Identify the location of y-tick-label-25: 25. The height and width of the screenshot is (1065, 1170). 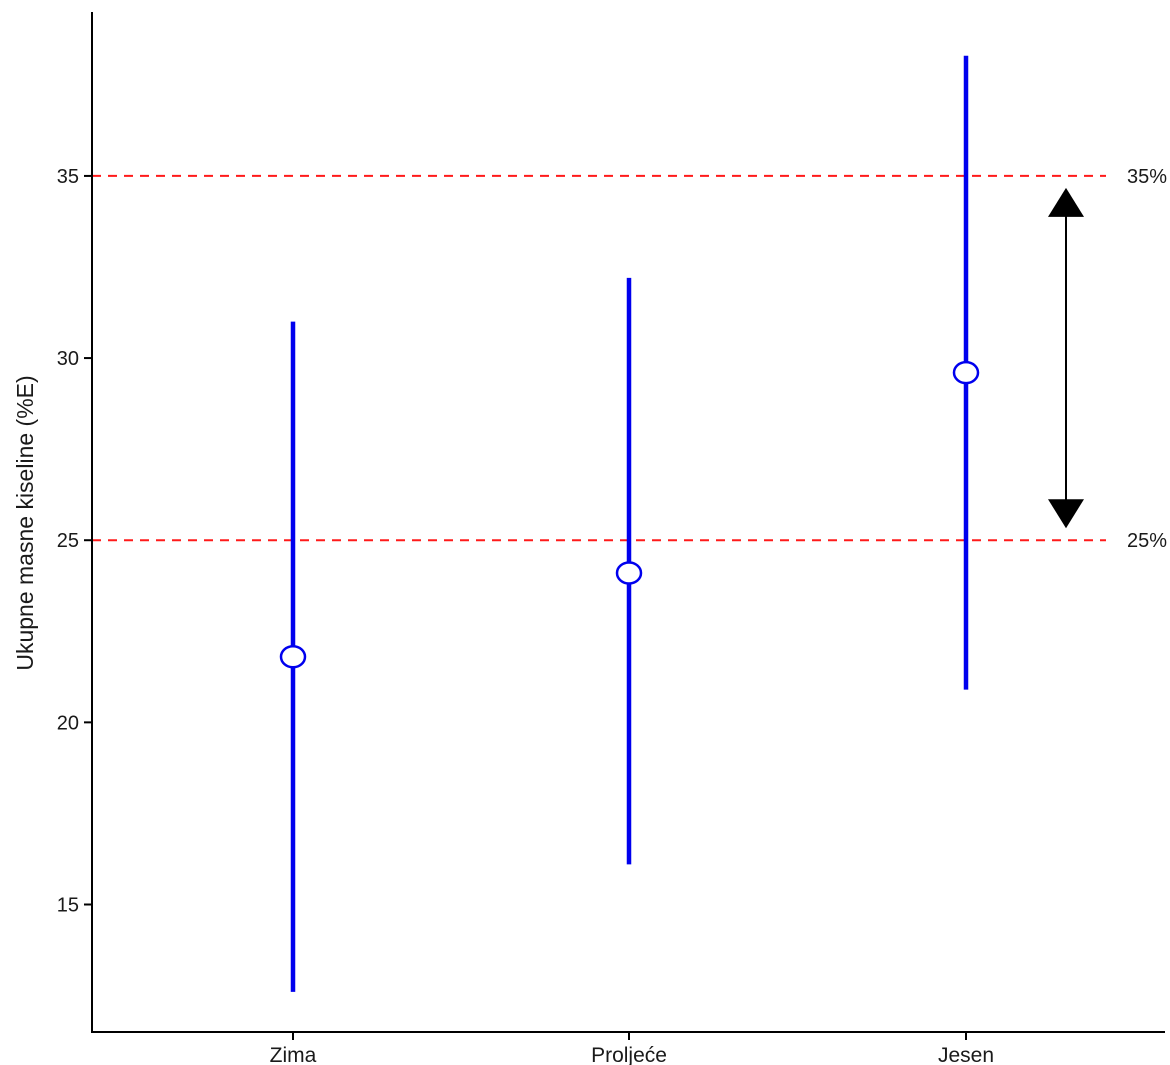
(68, 541).